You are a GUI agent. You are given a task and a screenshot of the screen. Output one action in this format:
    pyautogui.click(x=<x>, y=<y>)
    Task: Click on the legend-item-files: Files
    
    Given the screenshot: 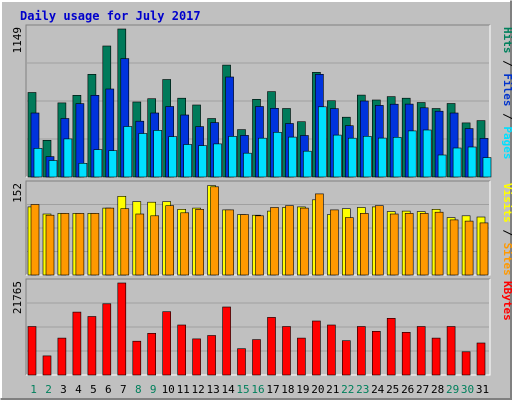 What is the action you would take?
    pyautogui.click(x=506, y=89)
    